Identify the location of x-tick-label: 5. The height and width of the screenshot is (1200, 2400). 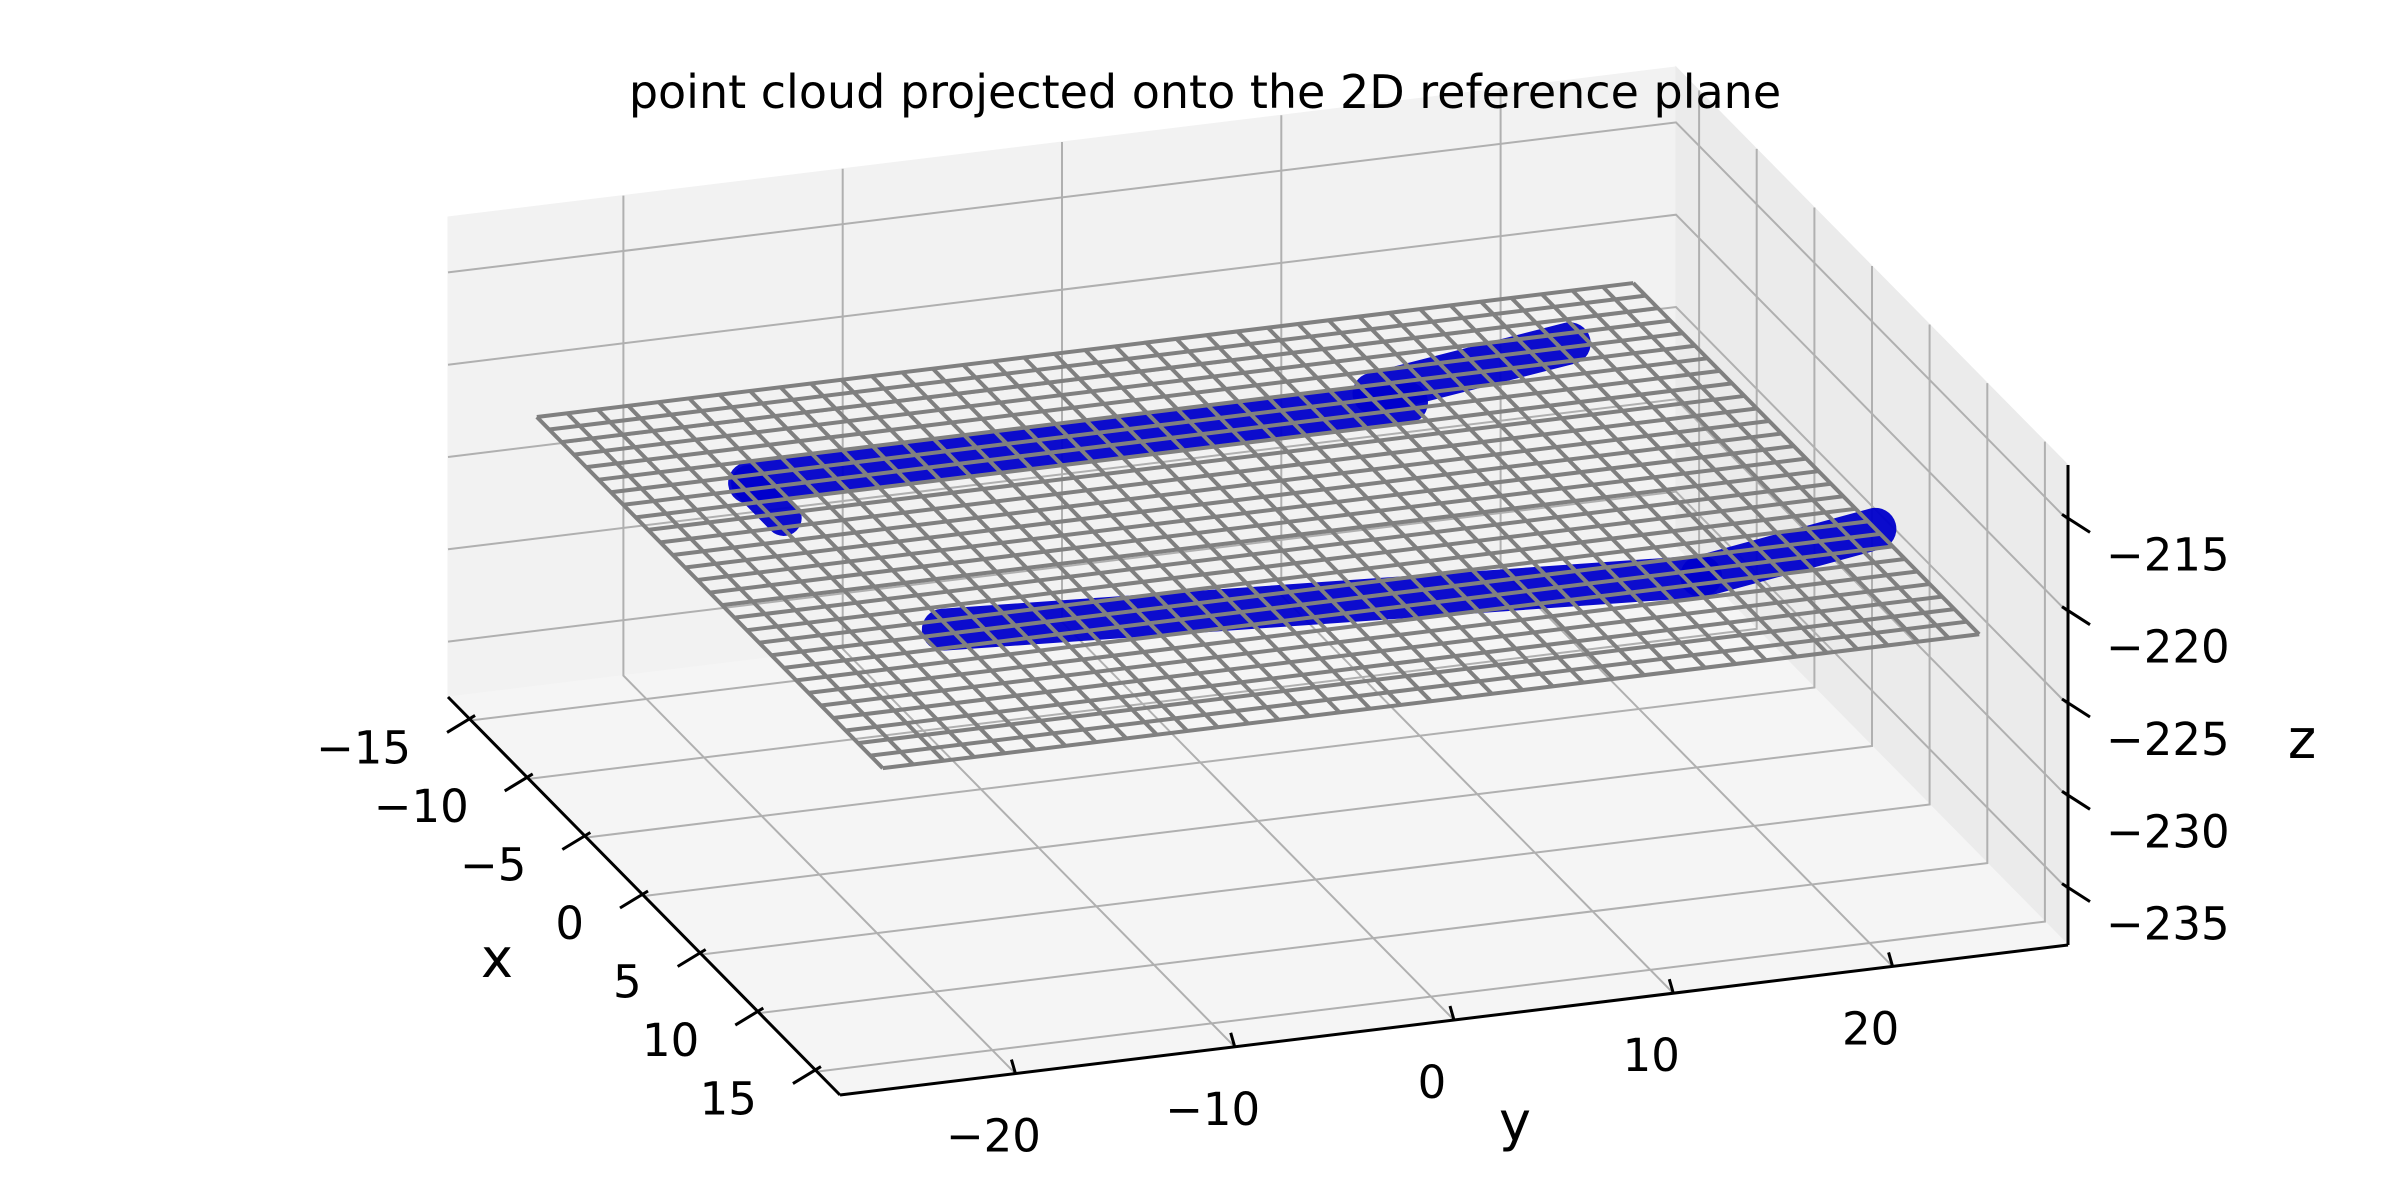
(627, 982).